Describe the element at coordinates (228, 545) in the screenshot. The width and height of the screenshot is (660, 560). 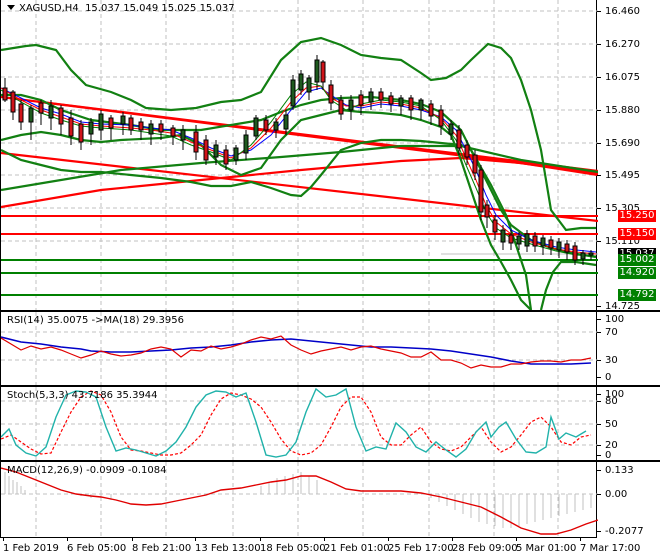
I see `time-label: 13 Feb 13:00` at that location.